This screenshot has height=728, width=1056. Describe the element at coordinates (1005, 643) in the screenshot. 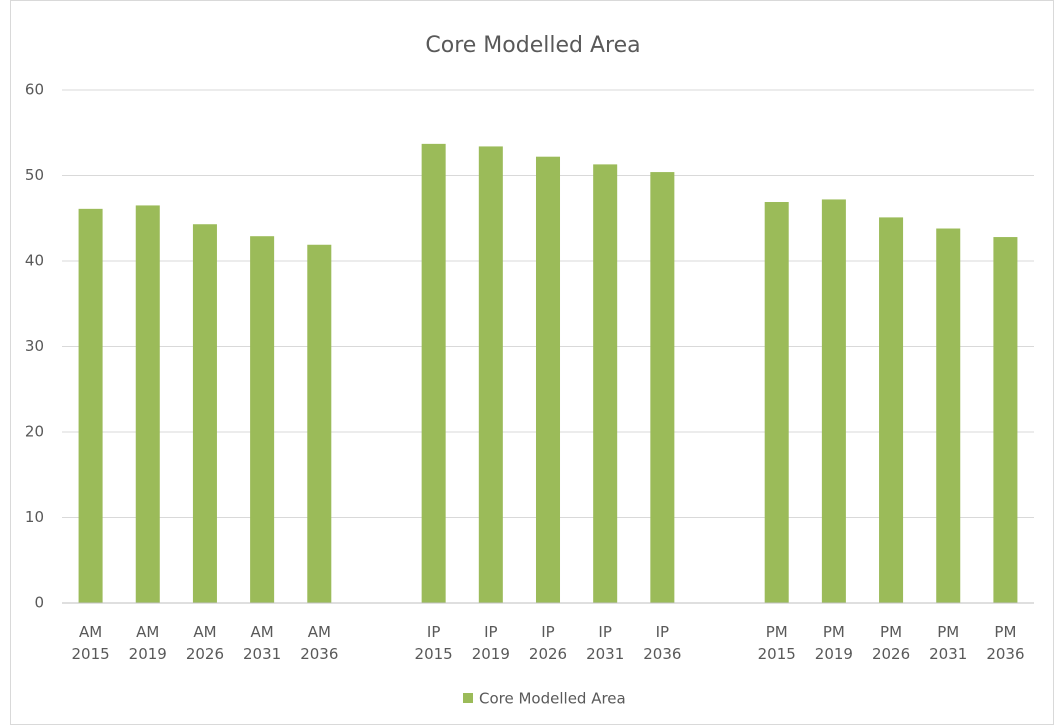

I see `x-tick-label: PM 2036` at that location.